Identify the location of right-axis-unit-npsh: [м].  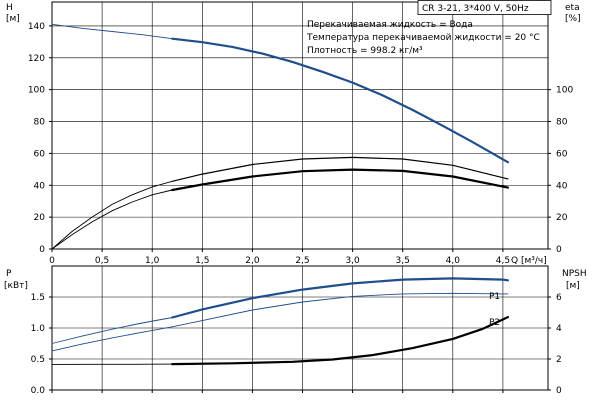
(573, 286).